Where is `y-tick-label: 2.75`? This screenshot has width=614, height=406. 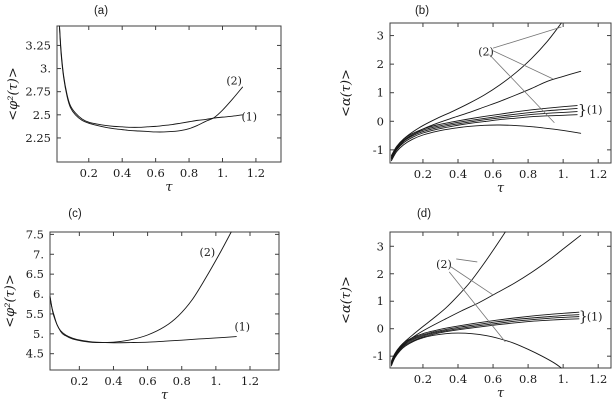
y-tick-label: 2.75 is located at coordinates (38, 92).